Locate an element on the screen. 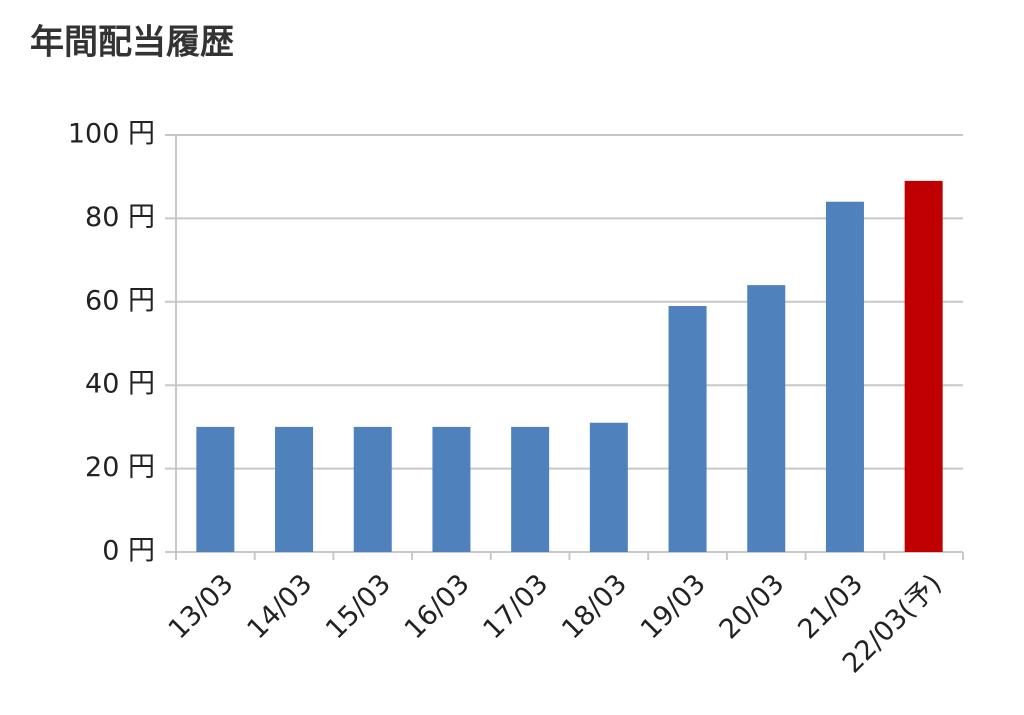 This screenshot has height=715, width=1024. x-tick-label: 20/03 is located at coordinates (752, 606).